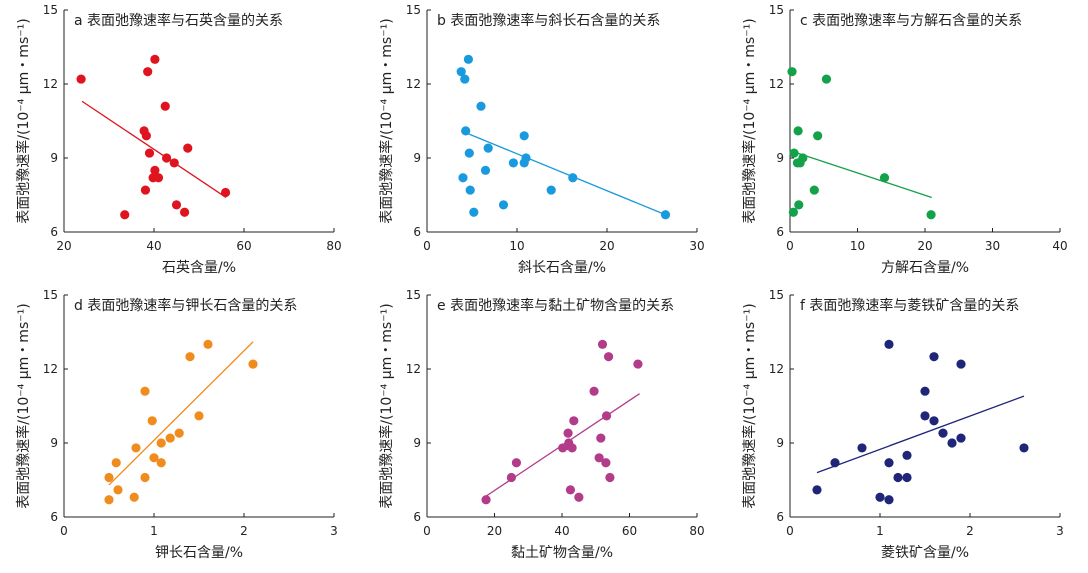 Image resolution: width=1088 pixels, height=573 pixels. What do you see at coordinates (909, 305) in the screenshot?
I see `panel-title: f 表面弛豫速率与菱铁矿含量的关系` at bounding box center [909, 305].